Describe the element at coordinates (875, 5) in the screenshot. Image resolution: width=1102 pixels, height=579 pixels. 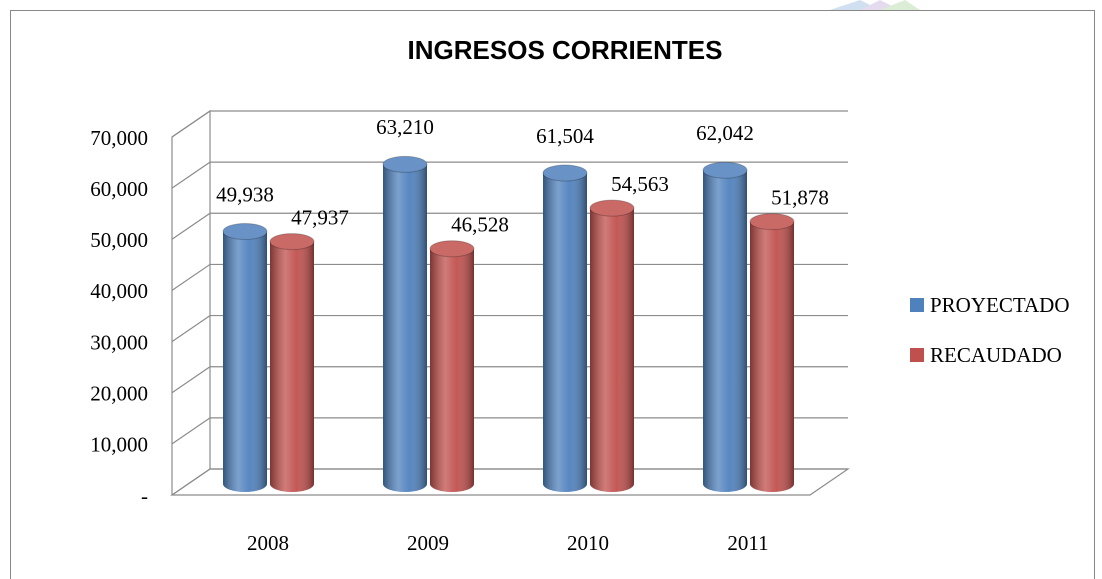
I see `decoration` at that location.